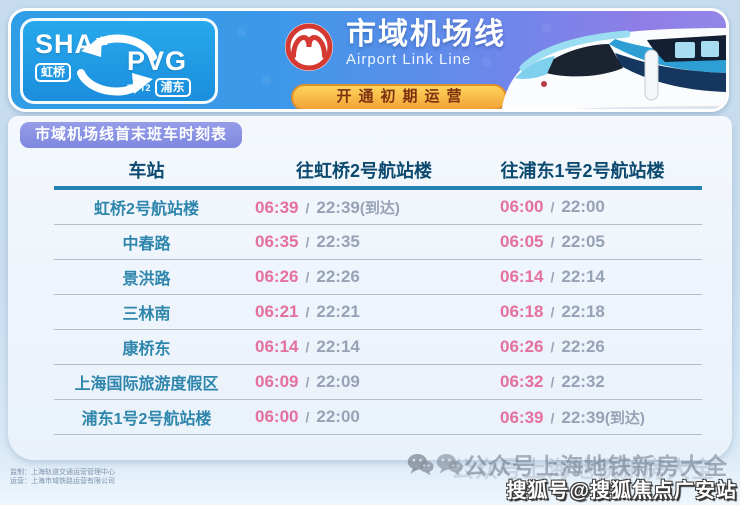 This screenshot has height=505, width=740. What do you see at coordinates (596, 466) in the screenshot?
I see `wechat-watermark-text: 公众号上海地铁新房大全` at bounding box center [596, 466].